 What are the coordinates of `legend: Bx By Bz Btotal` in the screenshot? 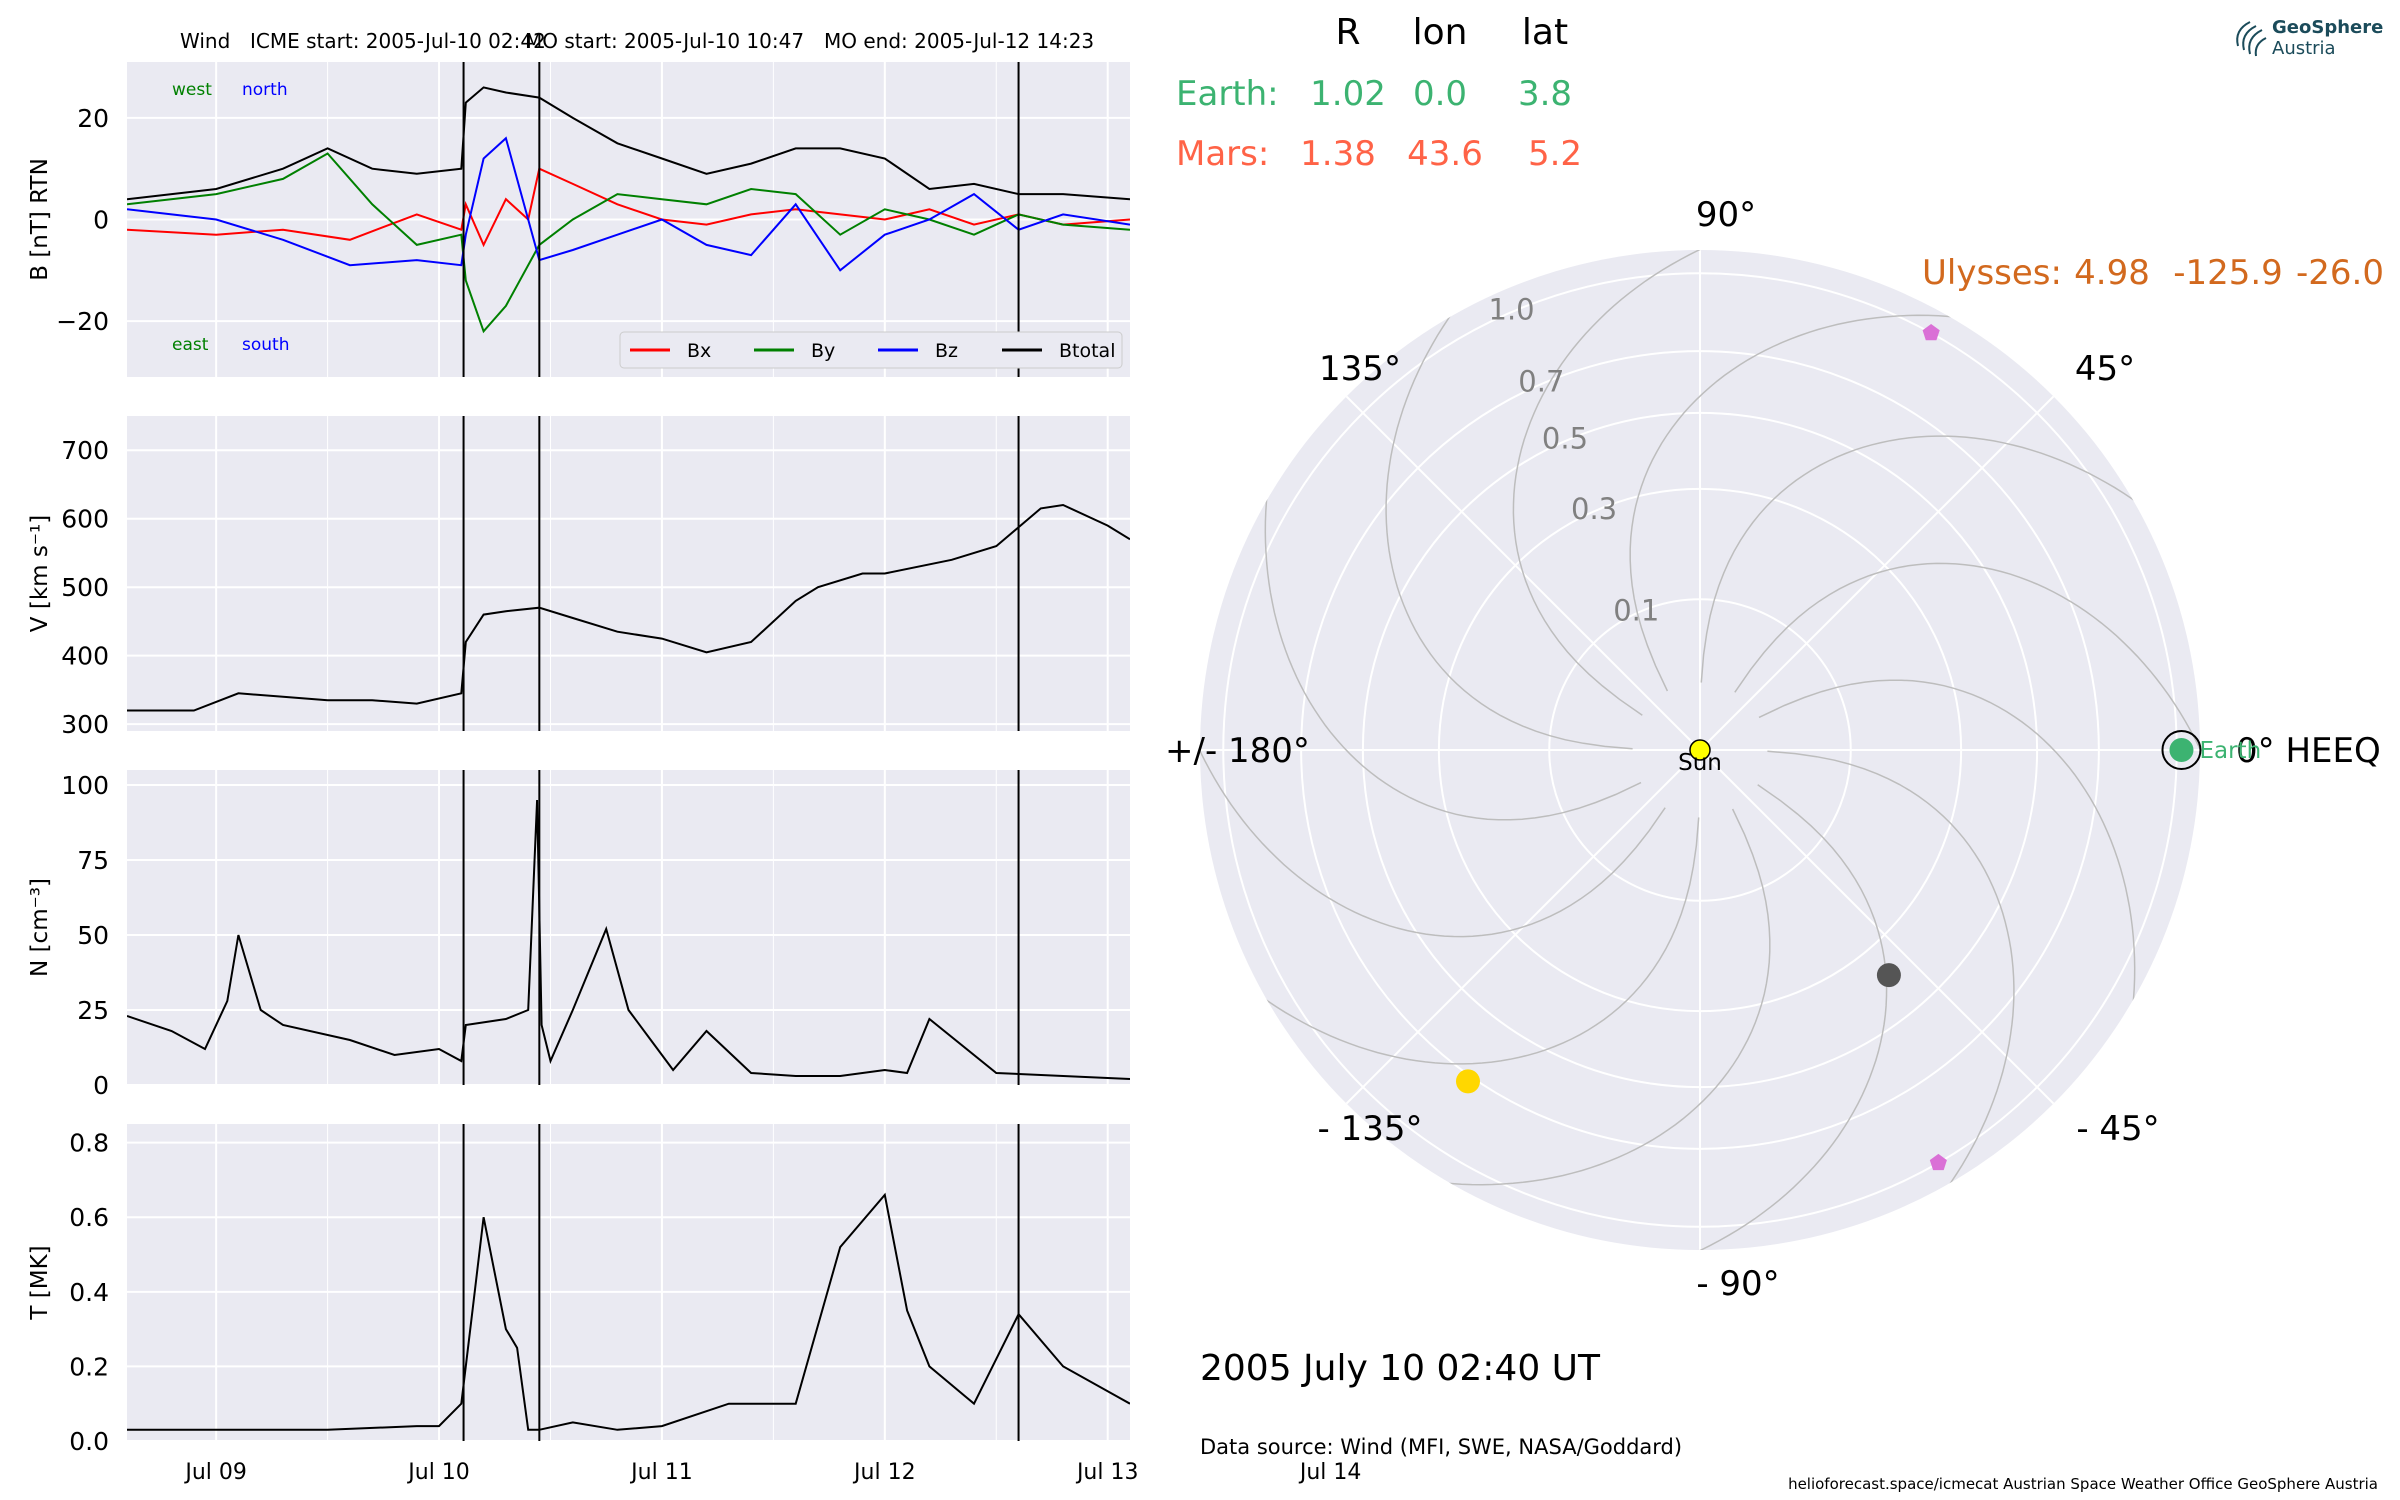 It's located at (871, 350).